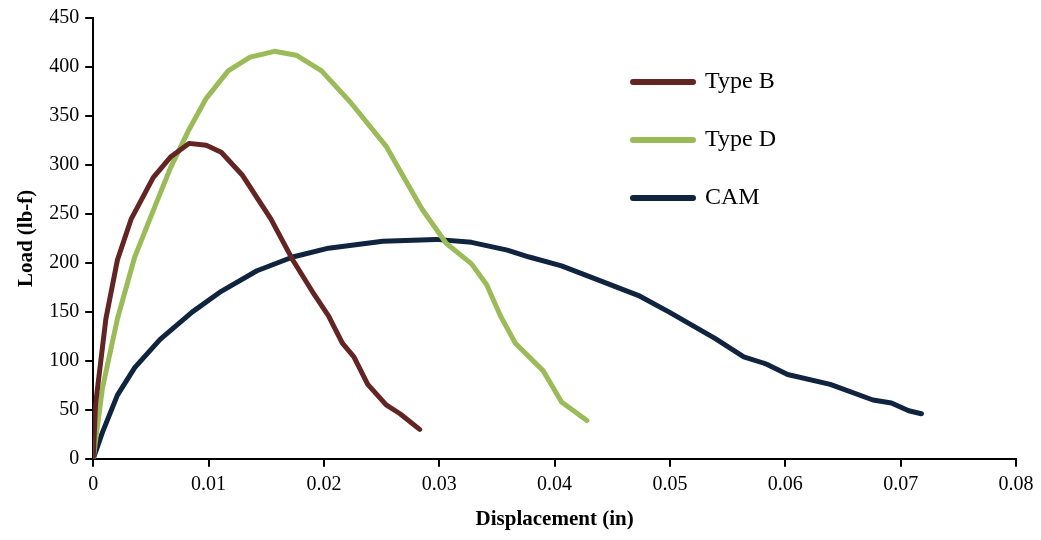 This screenshot has width=1041, height=540. What do you see at coordinates (93, 483) in the screenshot?
I see `x-tick-label: 0` at bounding box center [93, 483].